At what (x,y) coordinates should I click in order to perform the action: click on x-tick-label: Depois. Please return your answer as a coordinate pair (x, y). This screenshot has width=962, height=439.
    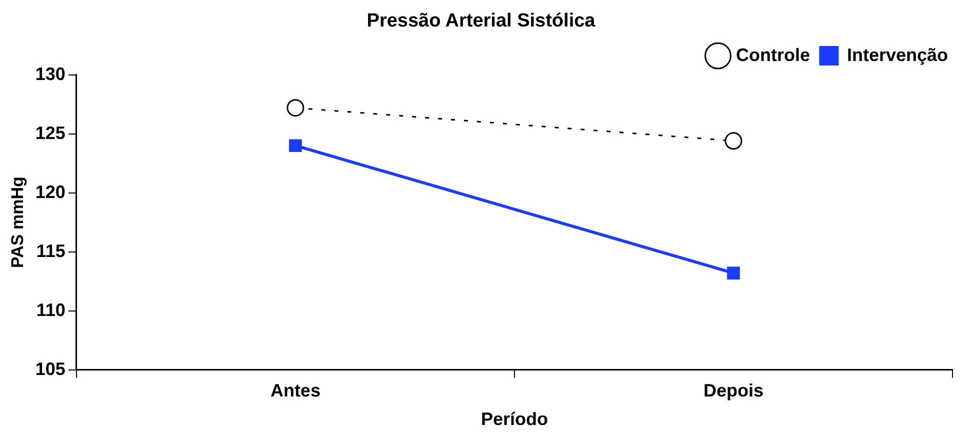
    Looking at the image, I should click on (733, 390).